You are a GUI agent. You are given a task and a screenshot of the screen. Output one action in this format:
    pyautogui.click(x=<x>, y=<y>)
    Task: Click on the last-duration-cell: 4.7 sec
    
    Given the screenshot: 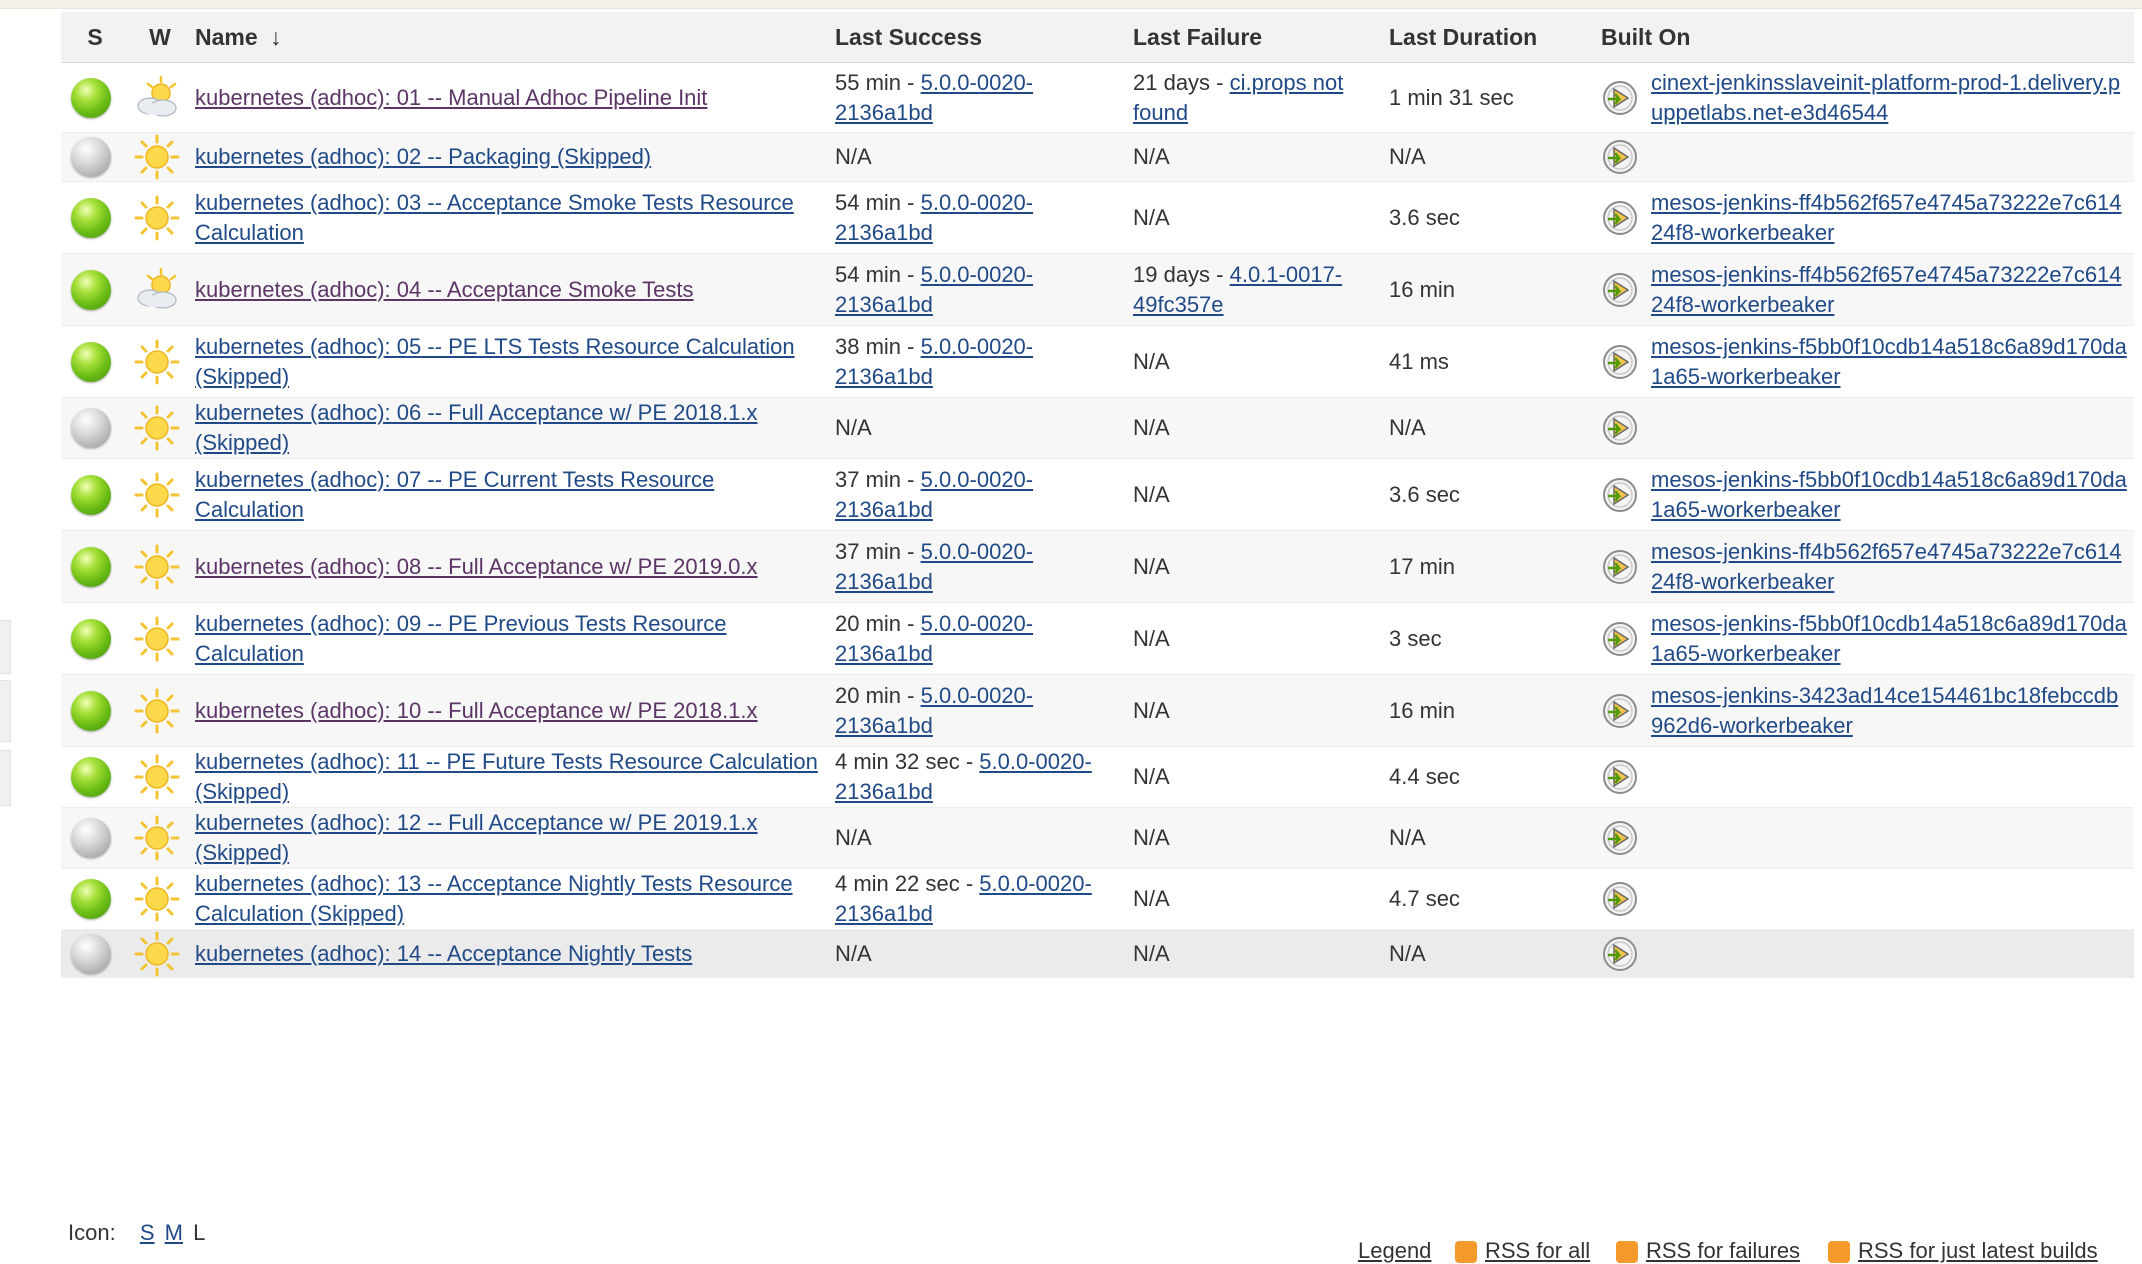 What is the action you would take?
    pyautogui.click(x=1491, y=899)
    